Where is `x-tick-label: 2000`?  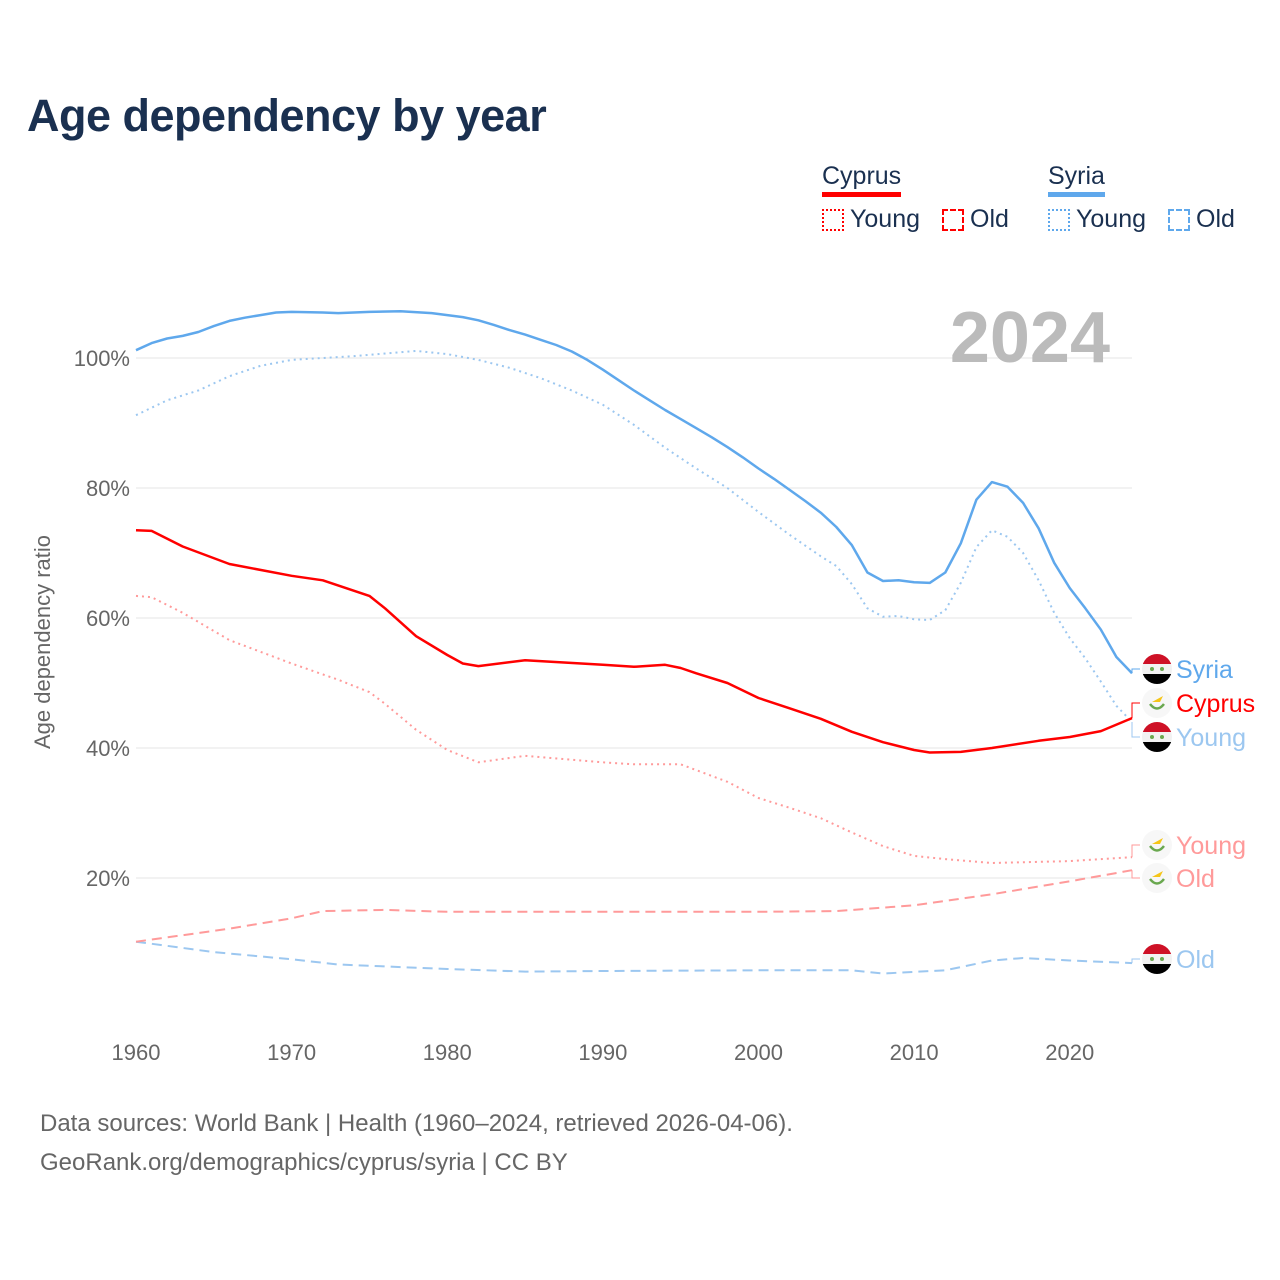
x-tick-label: 2000 is located at coordinates (758, 1052).